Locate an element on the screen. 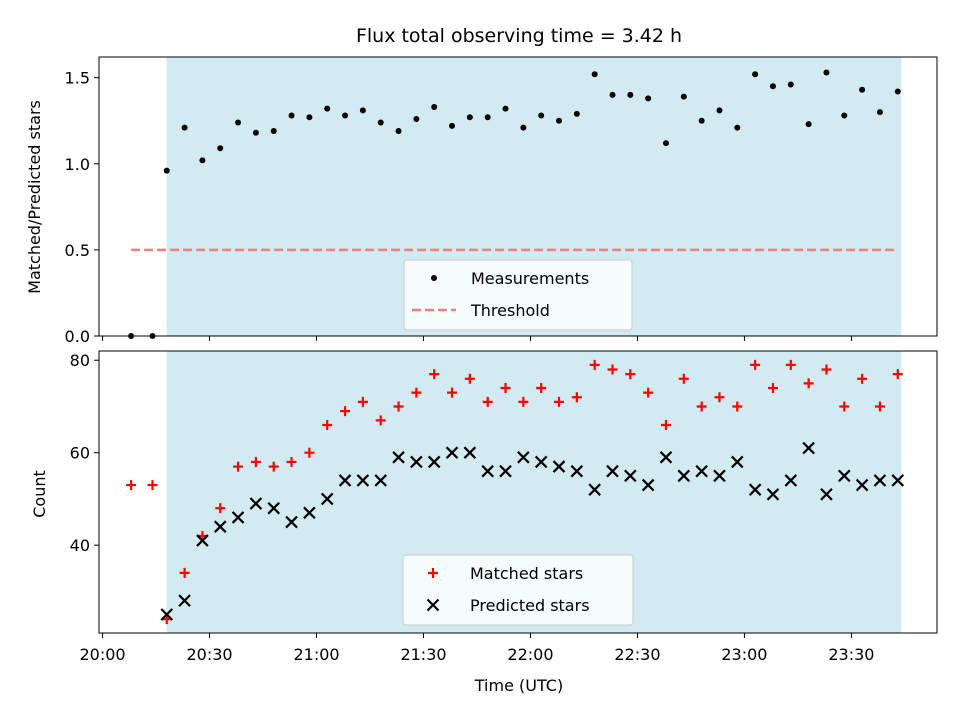 The height and width of the screenshot is (720, 960). x-tick-label-7: 23:30 is located at coordinates (851, 654).